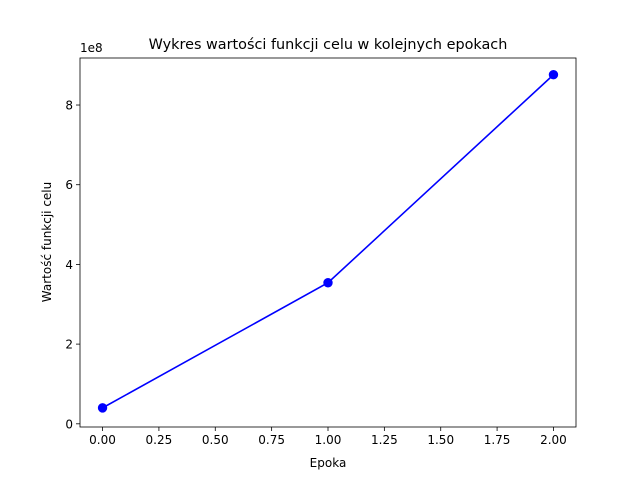 Image resolution: width=640 pixels, height=480 pixels. What do you see at coordinates (69, 265) in the screenshot?
I see `y-tick-label: 4` at bounding box center [69, 265].